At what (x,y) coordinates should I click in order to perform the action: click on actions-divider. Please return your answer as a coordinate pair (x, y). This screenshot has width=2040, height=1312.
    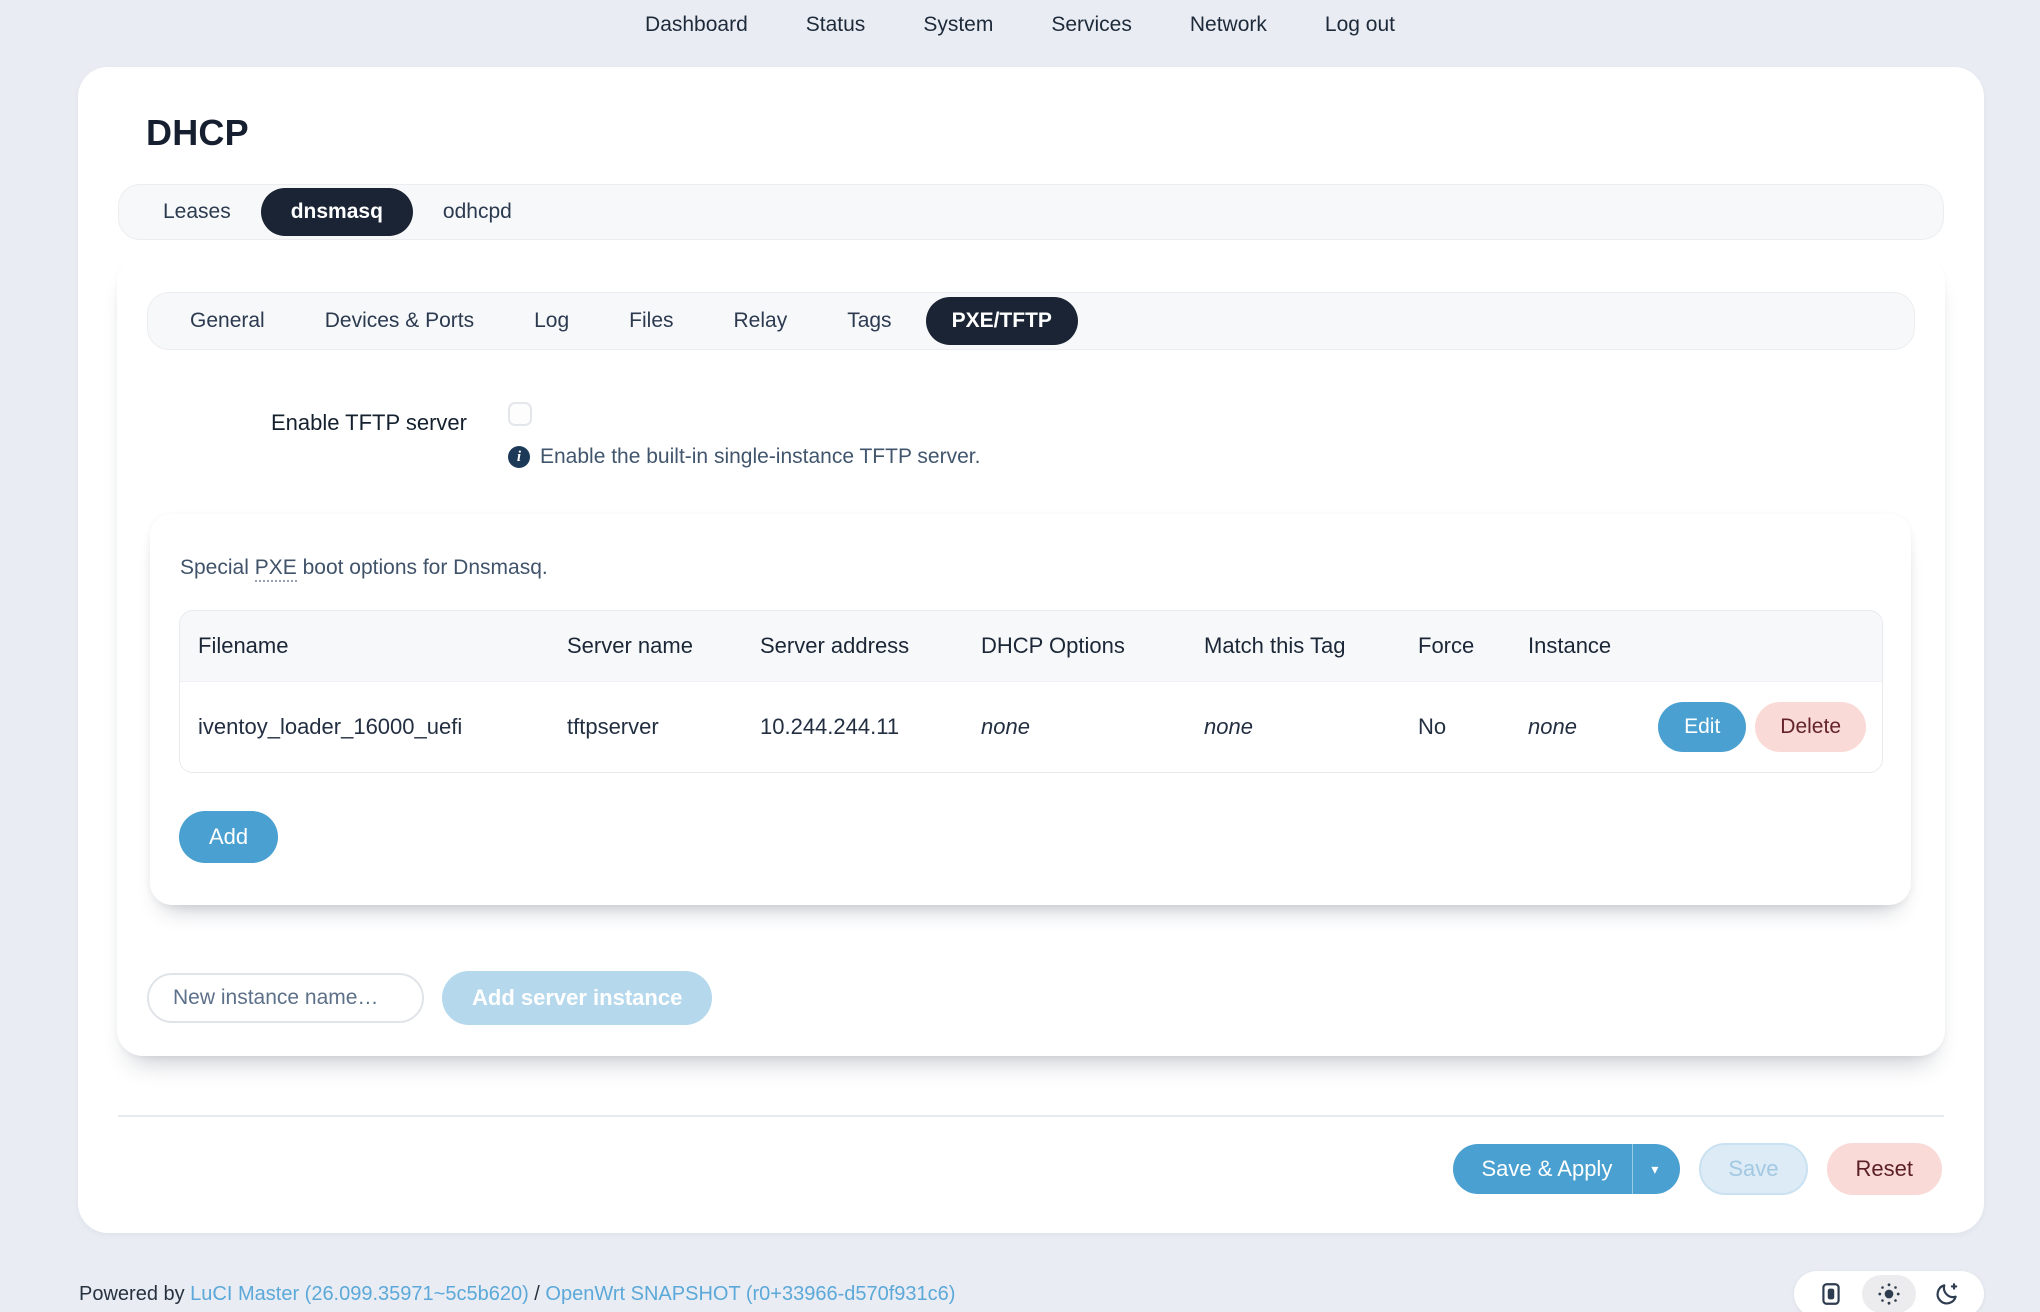
    Looking at the image, I should click on (1031, 1116).